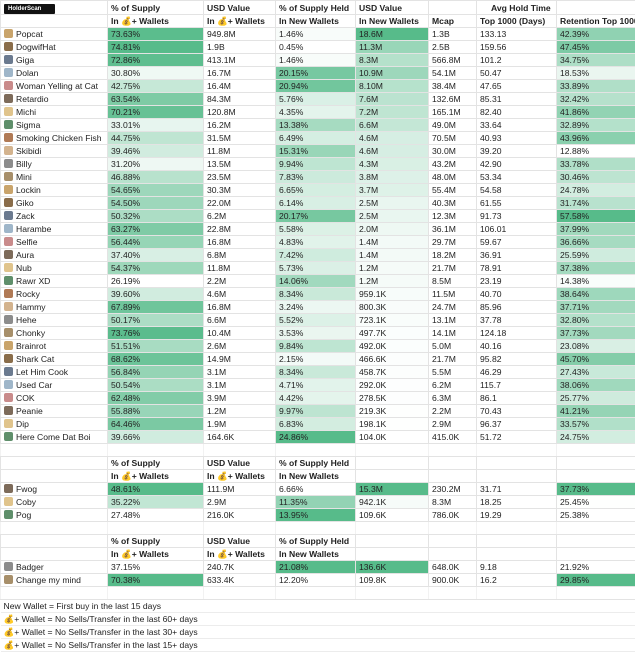 The image size is (635, 652). What do you see at coordinates (392, 73) in the screenshot?
I see `value-cell: 10.9M` at bounding box center [392, 73].